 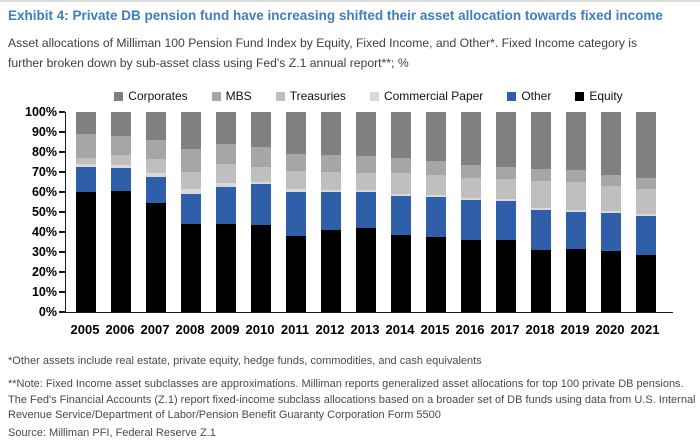 I want to click on legend-label: Equity, so click(x=606, y=96).